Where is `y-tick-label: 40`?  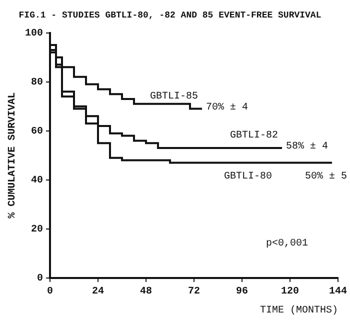
y-tick-label: 40 is located at coordinates (37, 180).